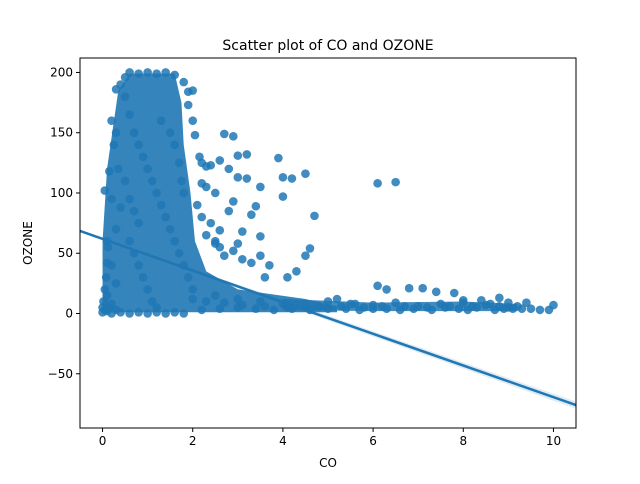 Image resolution: width=640 pixels, height=484 pixels. Describe the element at coordinates (69, 314) in the screenshot. I see `y-tick-label: 0` at that location.